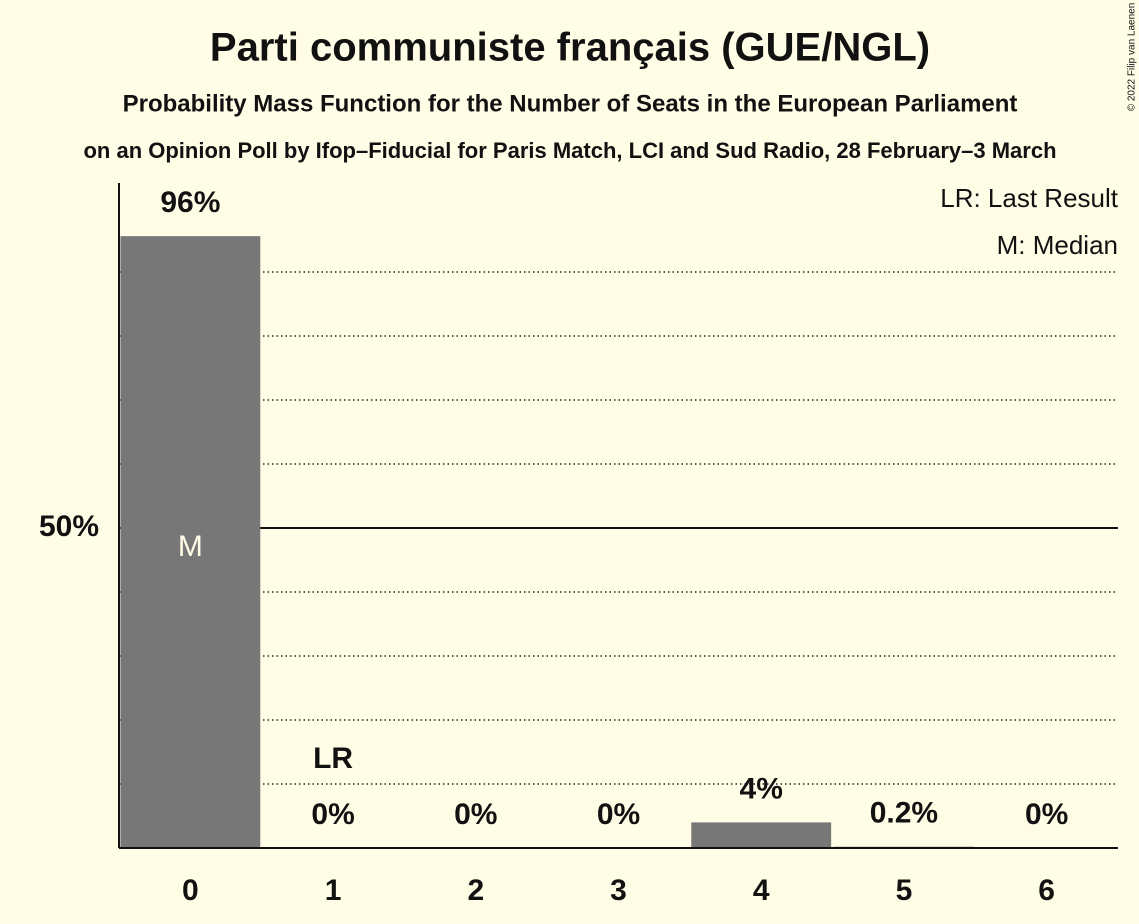 This screenshot has width=1139, height=924. Describe the element at coordinates (1057, 245) in the screenshot. I see `legend-entry: M: Median` at that location.